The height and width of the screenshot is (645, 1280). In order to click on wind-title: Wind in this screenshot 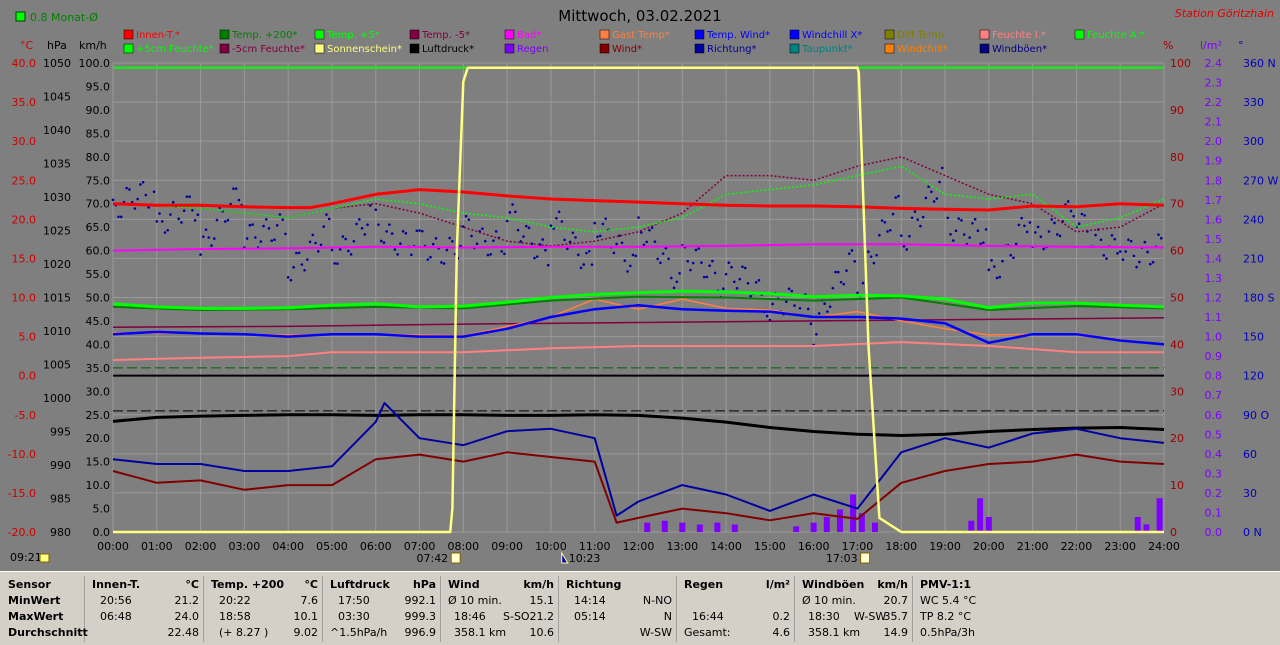, I will do `click(464, 584)`.